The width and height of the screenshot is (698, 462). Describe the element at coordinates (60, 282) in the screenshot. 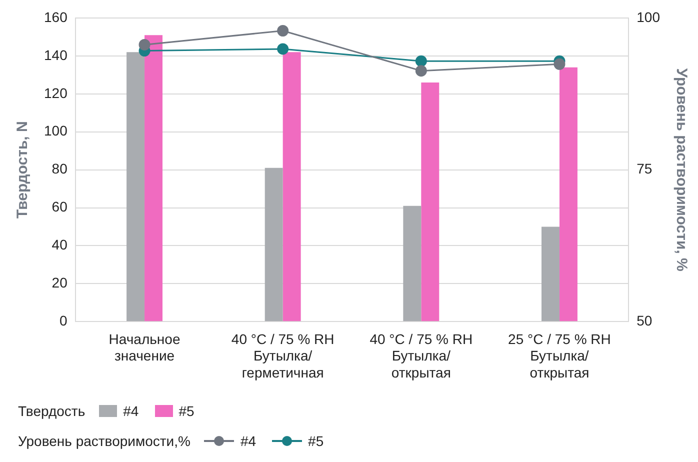

I see `y-tick-label: 20` at that location.